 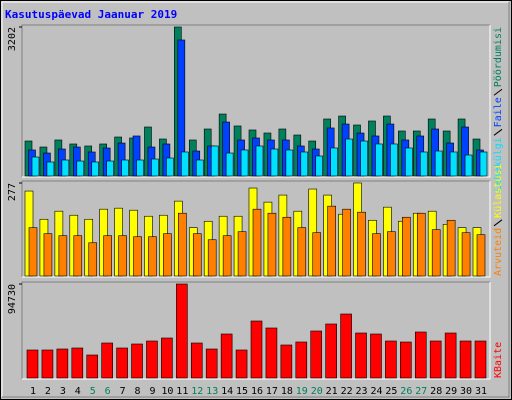 What do you see at coordinates (498, 164) in the screenshot?
I see `legend-label: Lehekülgi` at bounding box center [498, 164].